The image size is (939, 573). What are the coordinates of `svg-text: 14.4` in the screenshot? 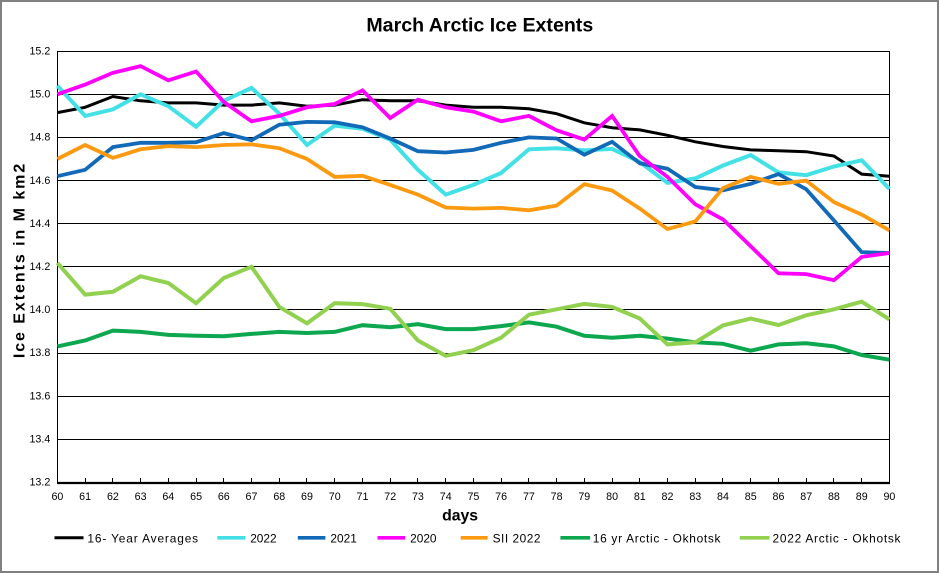 It's located at (39, 224).